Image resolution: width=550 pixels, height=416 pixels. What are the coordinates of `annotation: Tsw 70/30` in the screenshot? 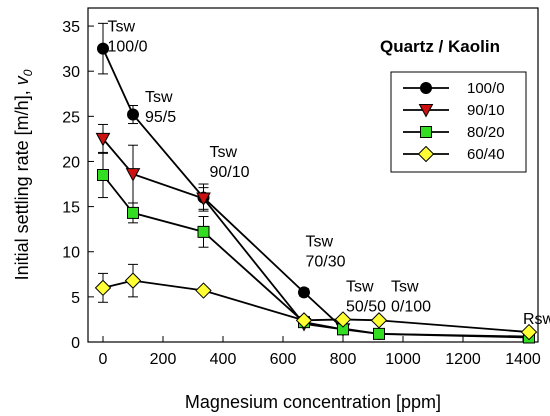 It's located at (326, 251).